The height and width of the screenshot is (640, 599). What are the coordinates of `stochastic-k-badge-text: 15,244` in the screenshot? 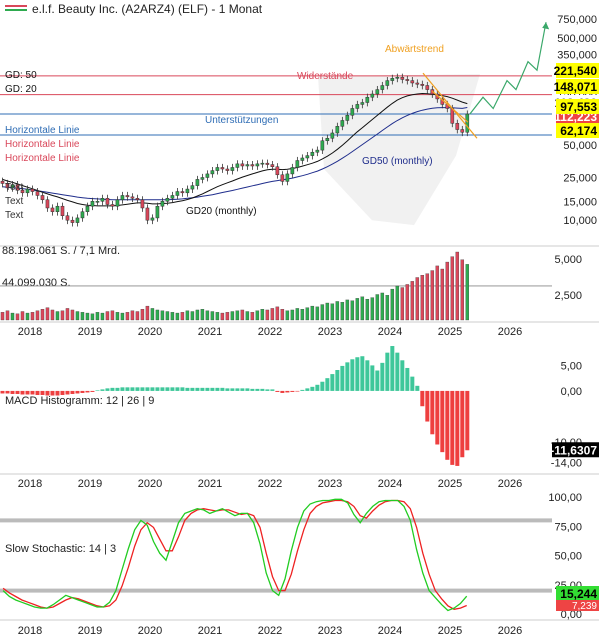 It's located at (578, 594).